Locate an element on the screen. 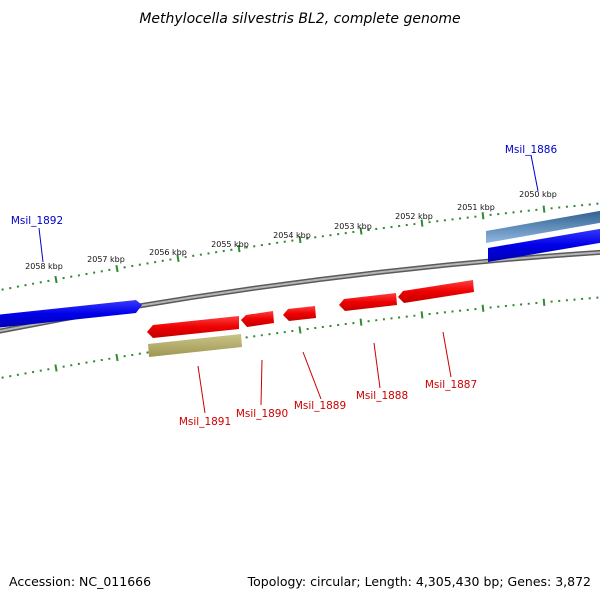  scale-label-2058: 2058 kbp is located at coordinates (44, 266).